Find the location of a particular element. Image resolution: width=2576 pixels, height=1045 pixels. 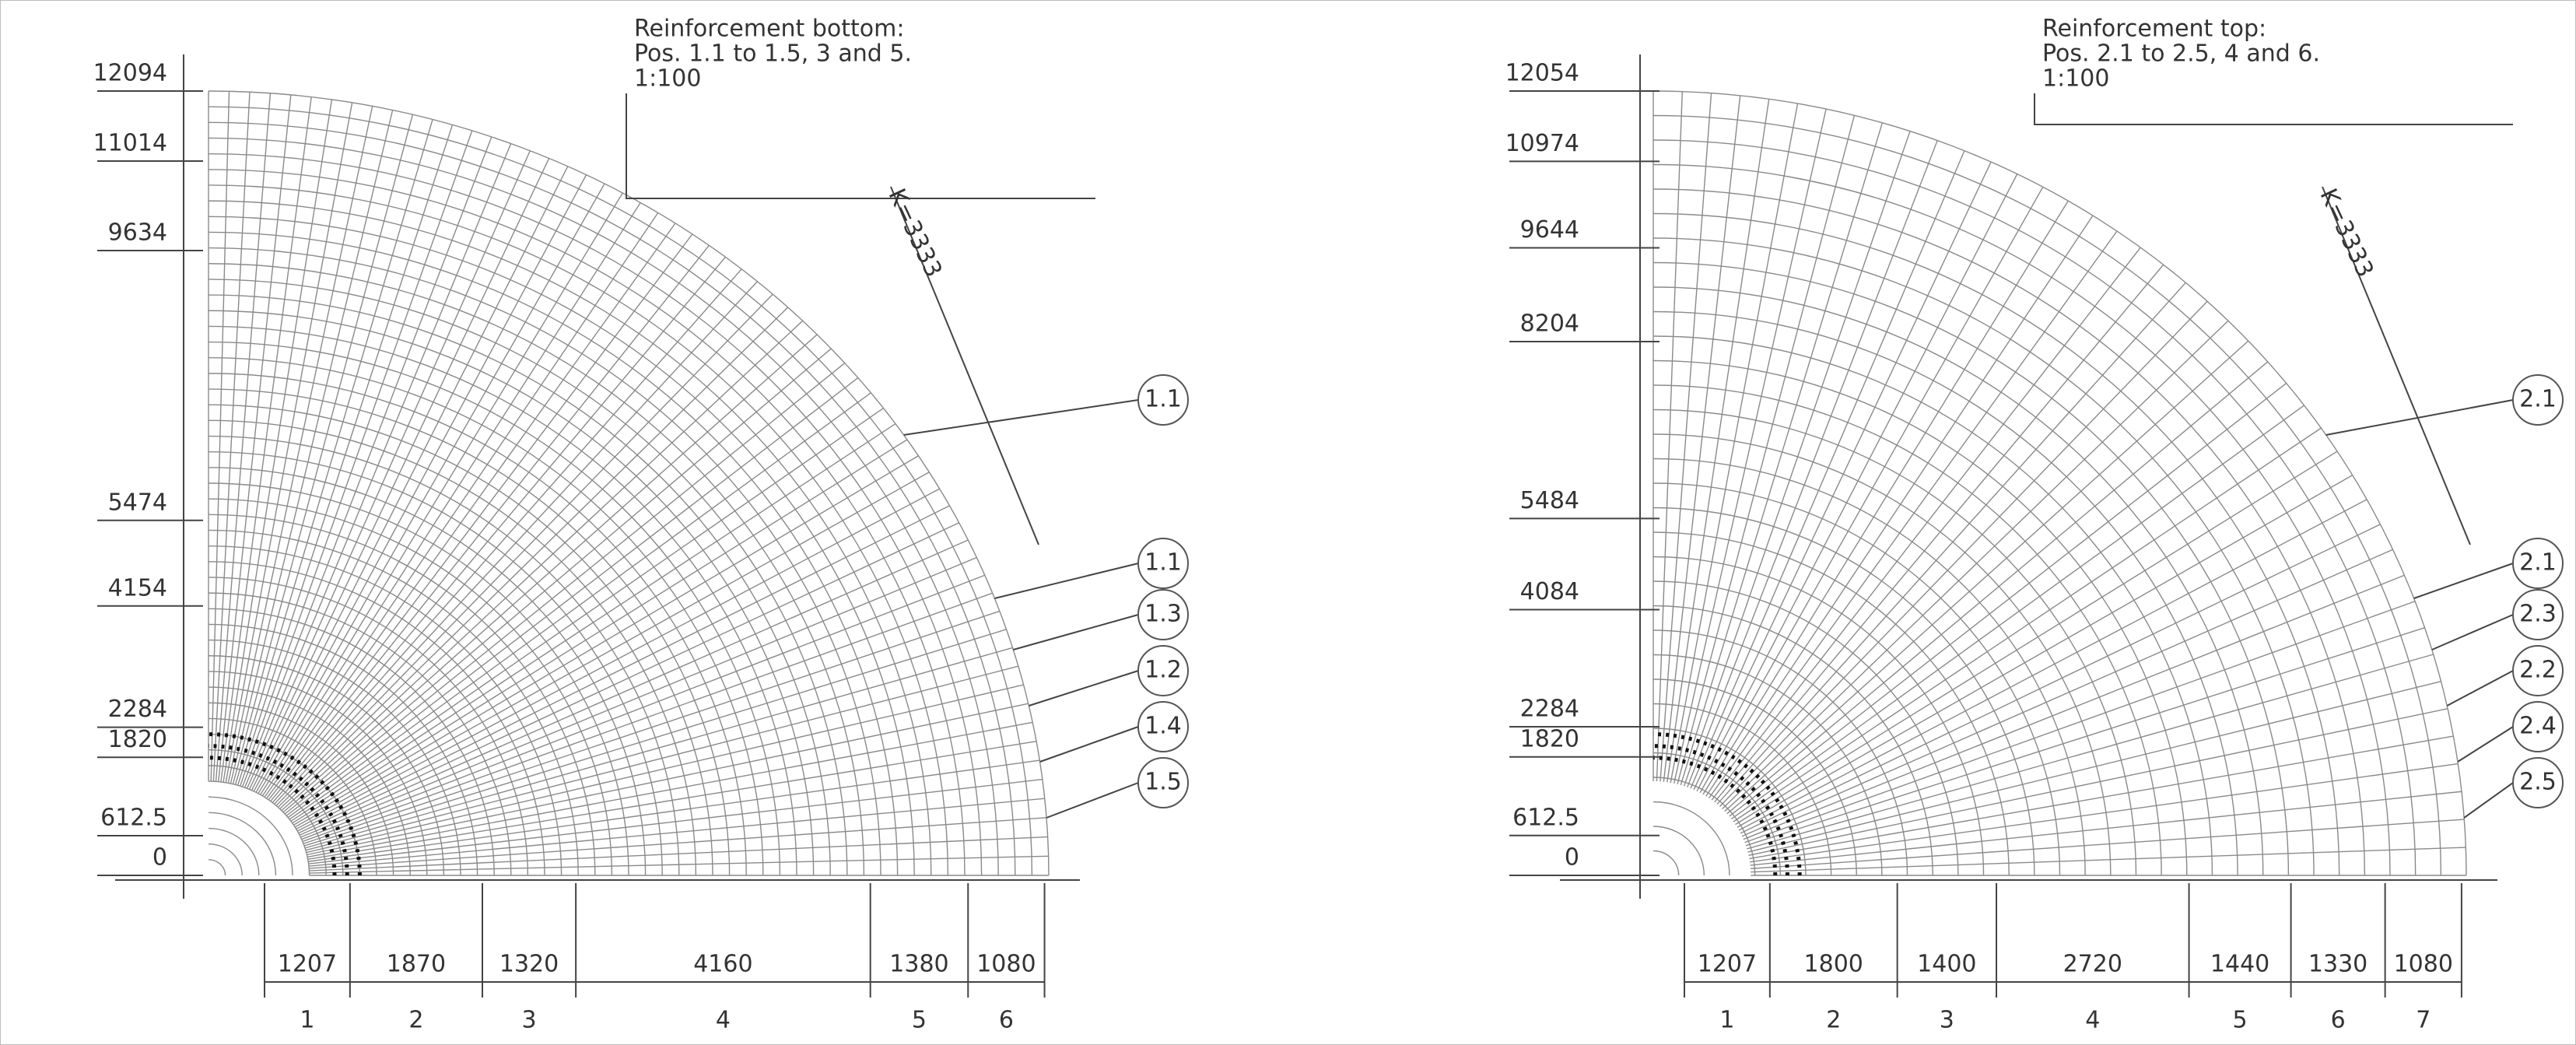

horizontal-dimension: 1080 is located at coordinates (1006, 964).